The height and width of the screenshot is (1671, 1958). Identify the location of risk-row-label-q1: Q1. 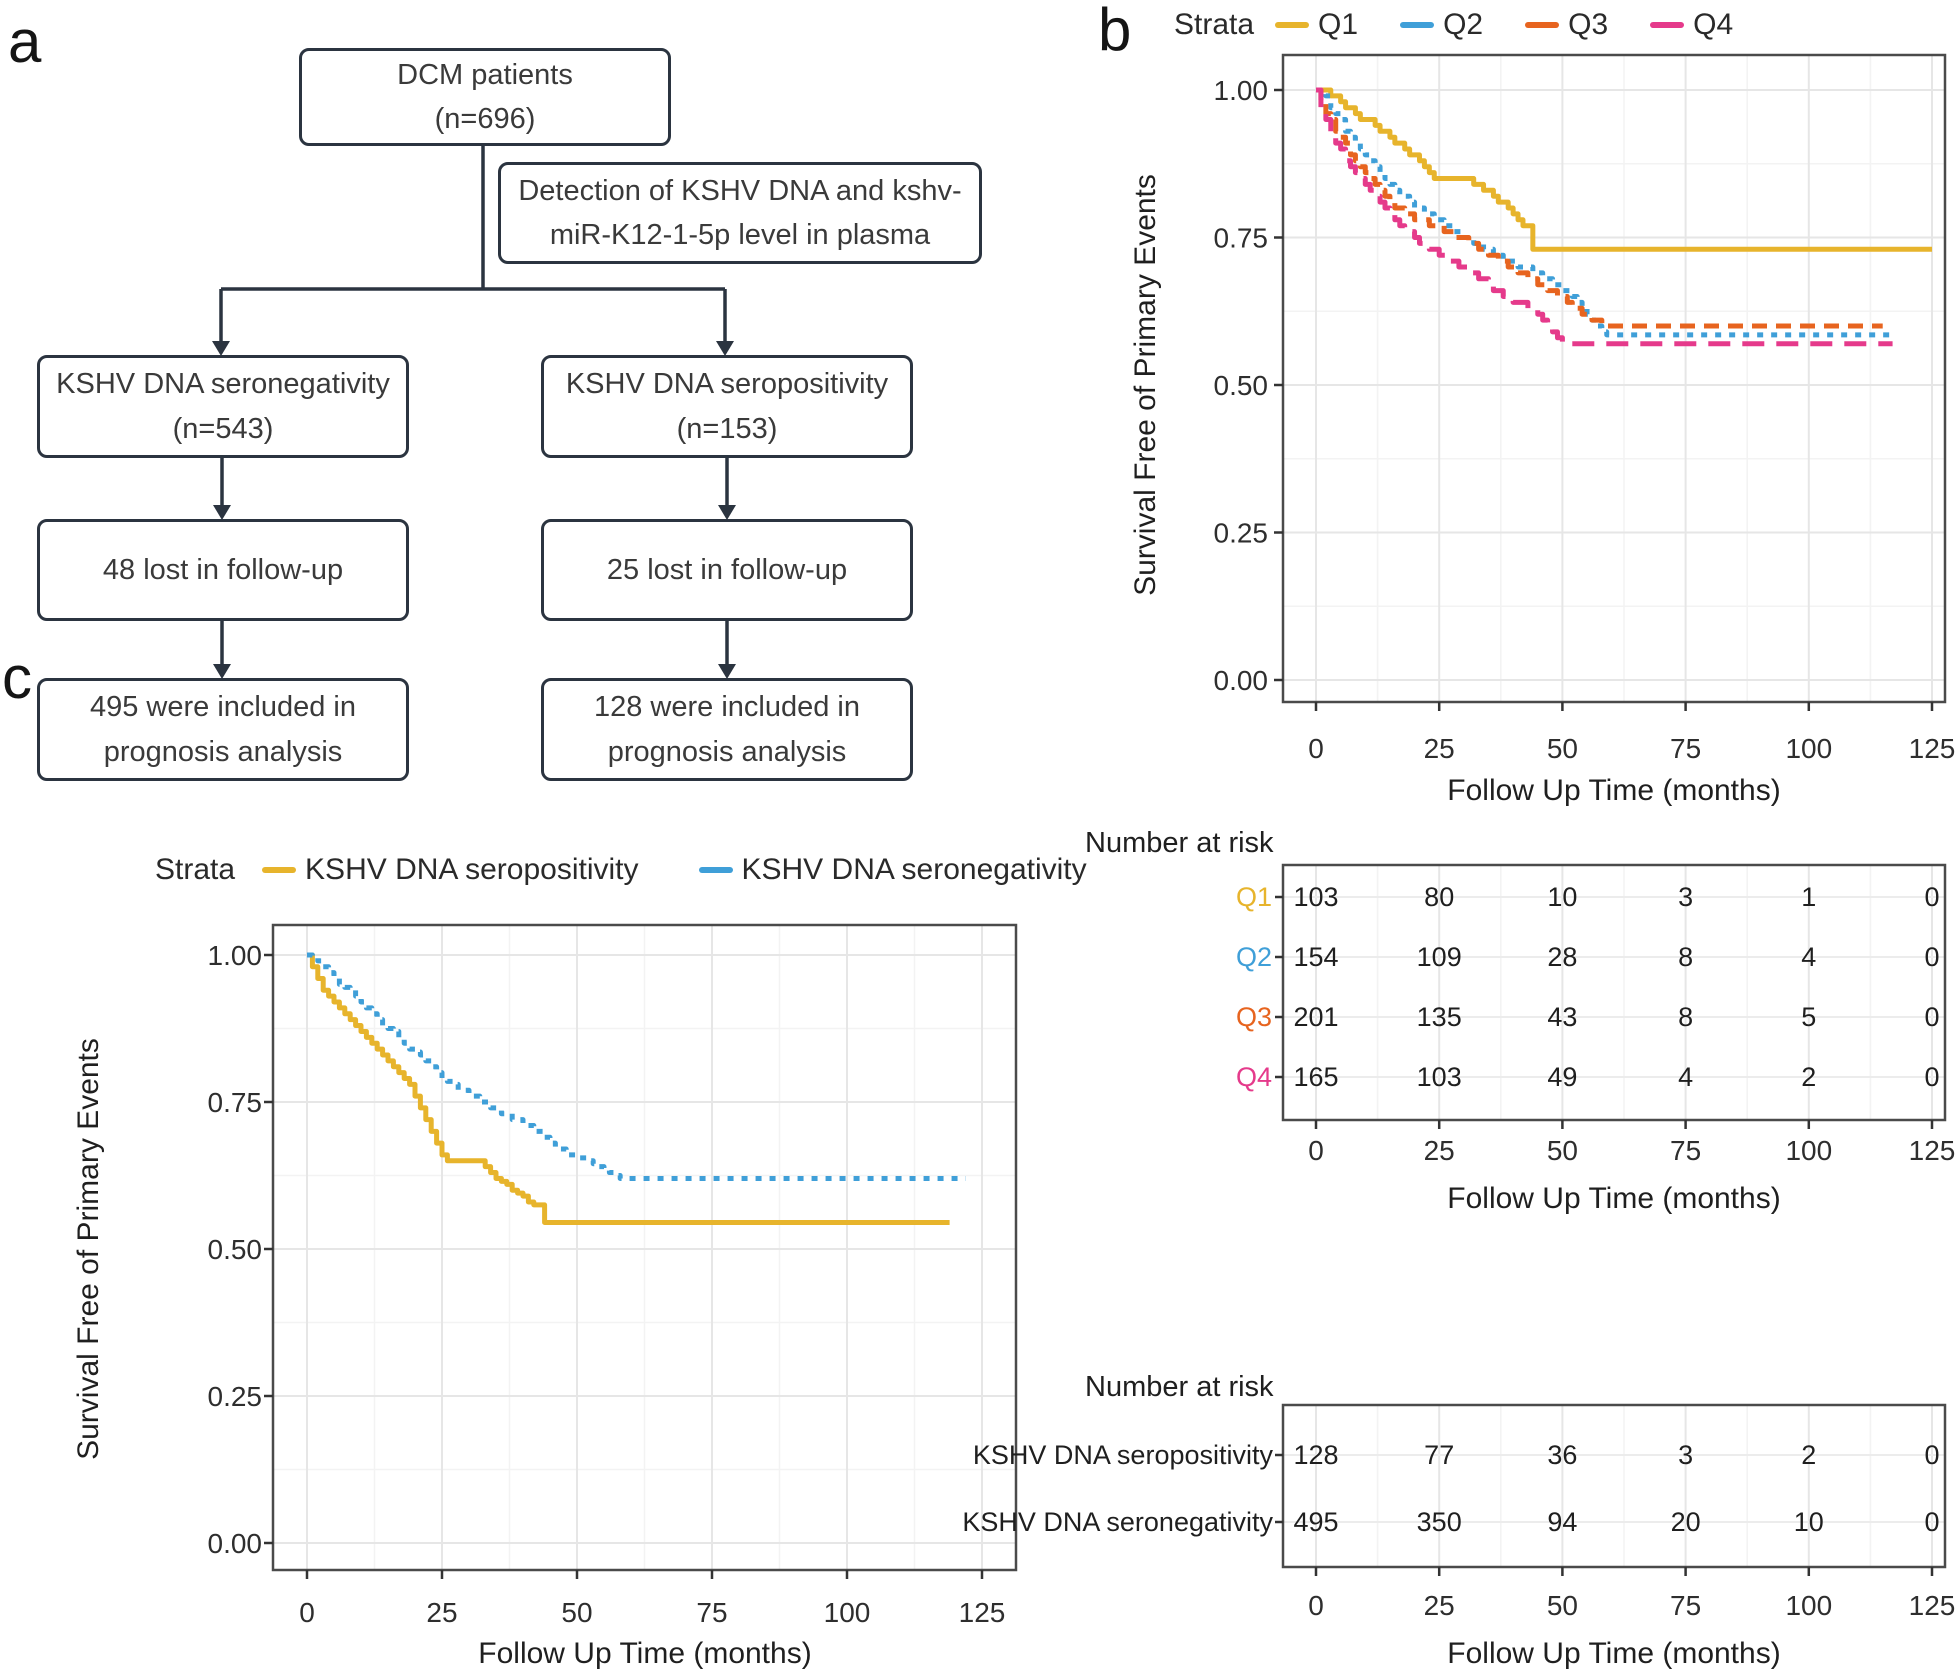
(1254, 897).